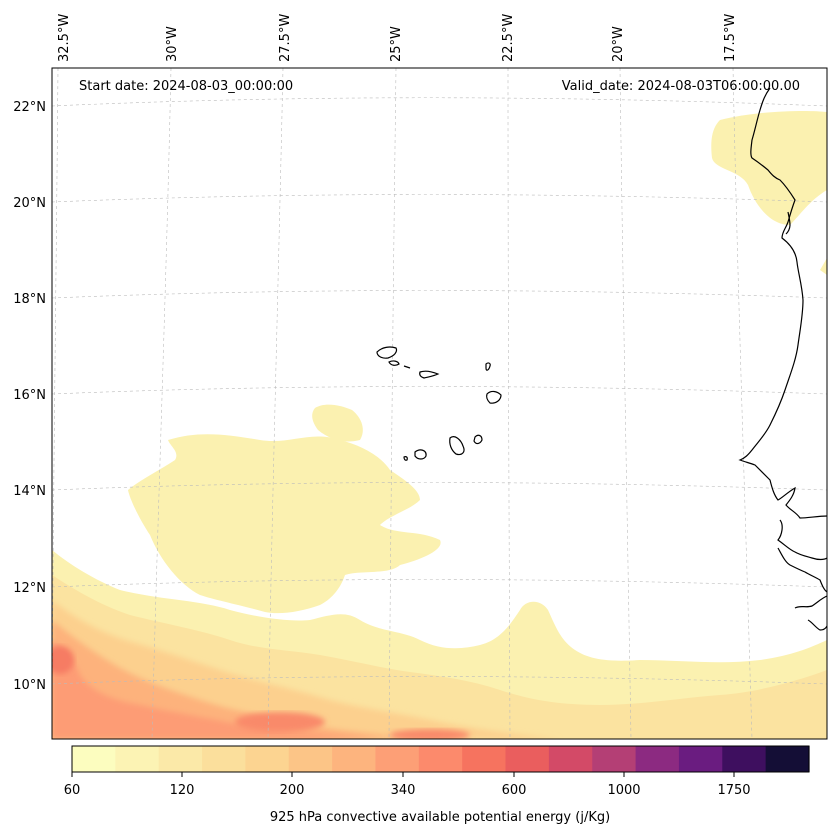 Image resolution: width=837 pixels, height=836 pixels. What do you see at coordinates (161, 403) in the screenshot?
I see `meridian-30w` at bounding box center [161, 403].